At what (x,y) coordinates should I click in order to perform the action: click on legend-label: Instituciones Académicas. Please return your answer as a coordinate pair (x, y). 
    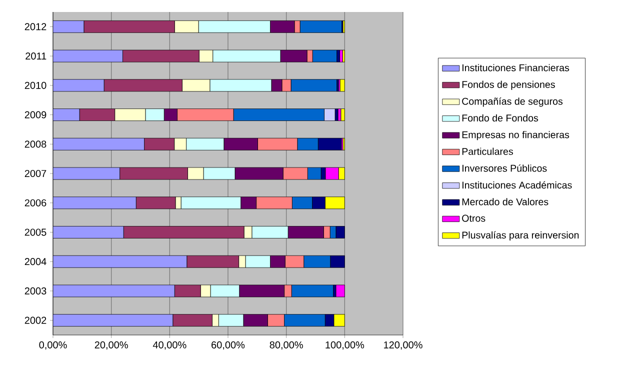
    Looking at the image, I should click on (517, 185).